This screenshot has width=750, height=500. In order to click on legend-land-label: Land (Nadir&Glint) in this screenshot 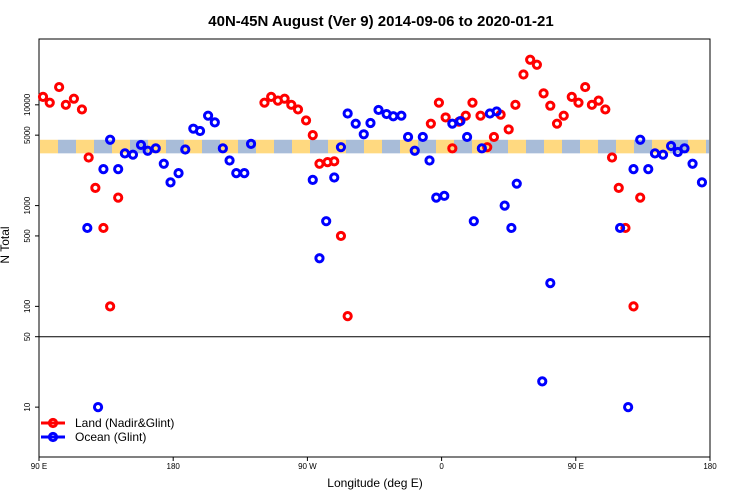, I will do `click(124, 423)`.